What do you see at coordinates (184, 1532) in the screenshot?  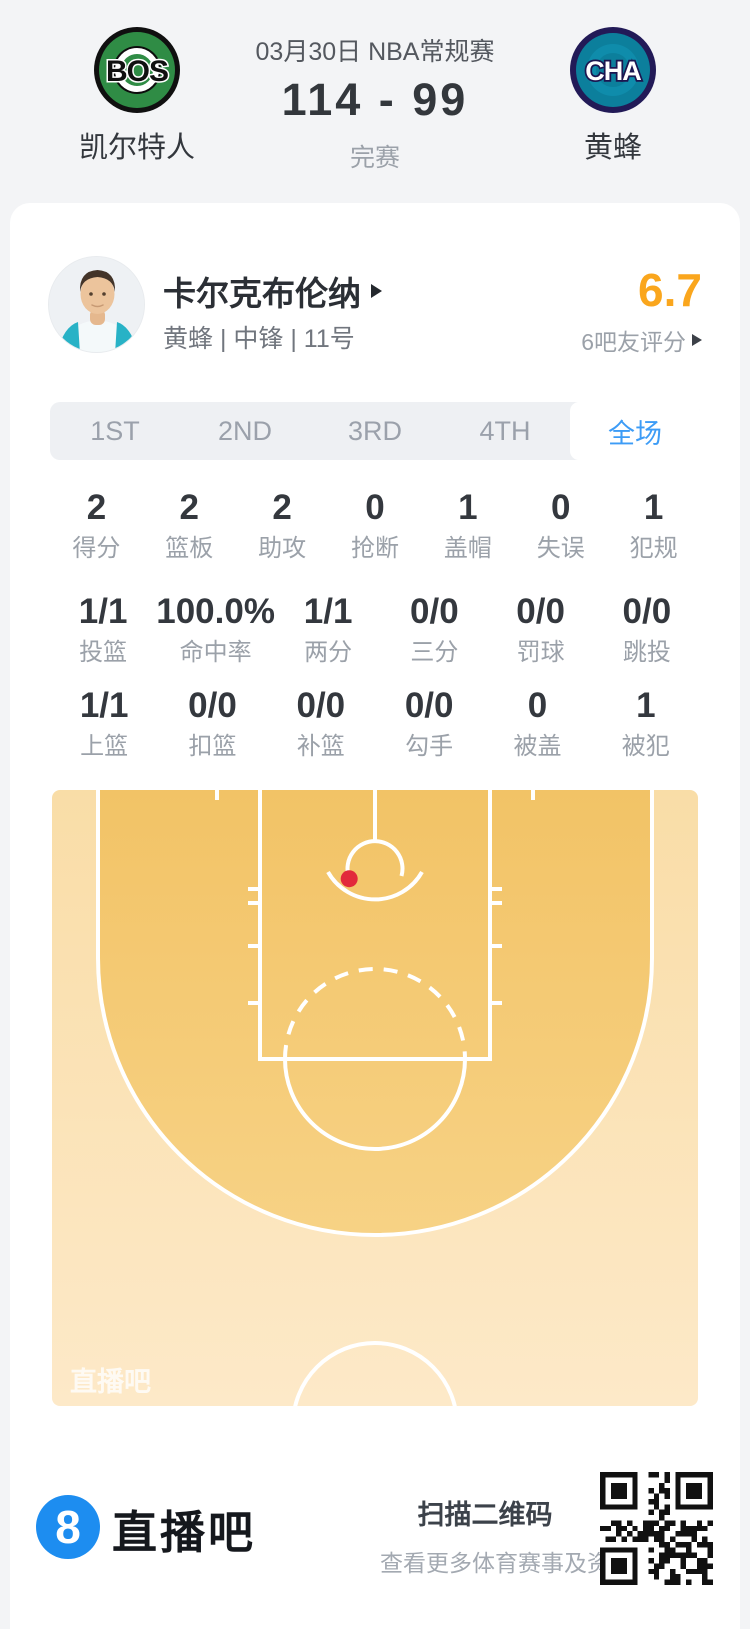 I see `footer-brand: 直播吧` at bounding box center [184, 1532].